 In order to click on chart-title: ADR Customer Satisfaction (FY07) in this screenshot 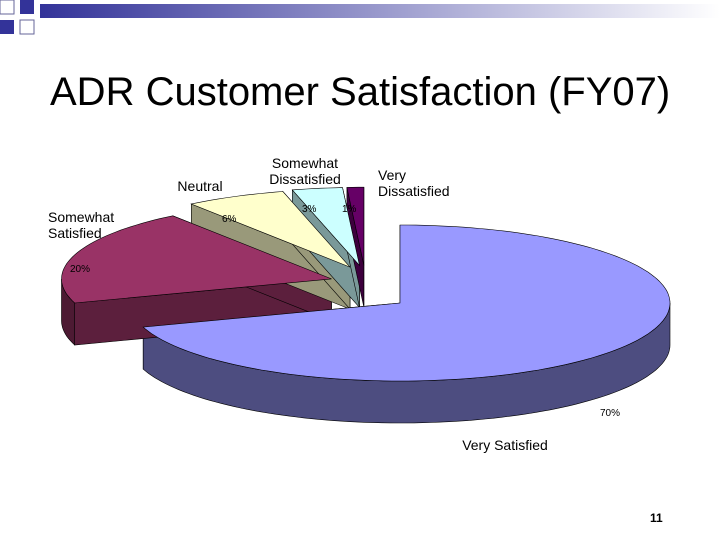, I will do `click(360, 92)`.